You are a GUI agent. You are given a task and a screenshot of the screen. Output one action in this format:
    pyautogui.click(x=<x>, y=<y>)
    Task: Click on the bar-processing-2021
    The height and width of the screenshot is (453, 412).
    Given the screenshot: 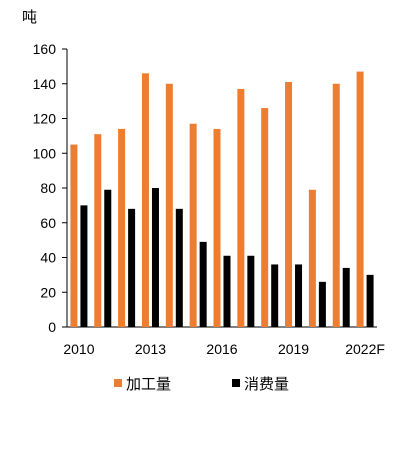 What is the action you would take?
    pyautogui.click(x=336, y=205)
    